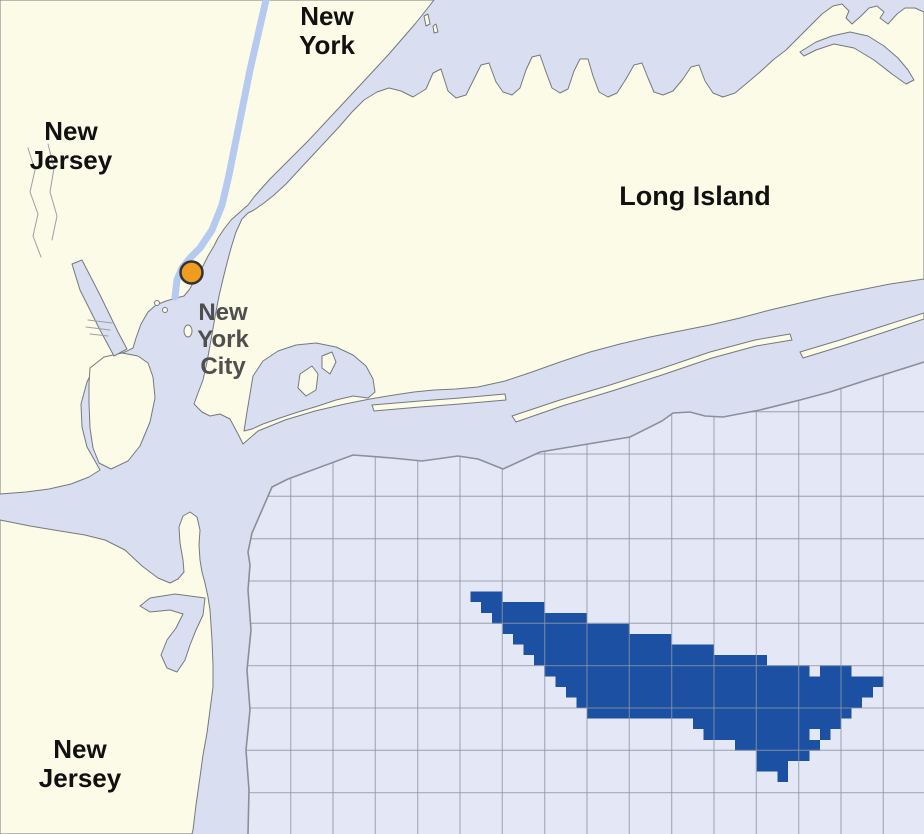 Image resolution: width=924 pixels, height=834 pixels. Describe the element at coordinates (861, 335) in the screenshot. I see `barrier-island-east` at that location.